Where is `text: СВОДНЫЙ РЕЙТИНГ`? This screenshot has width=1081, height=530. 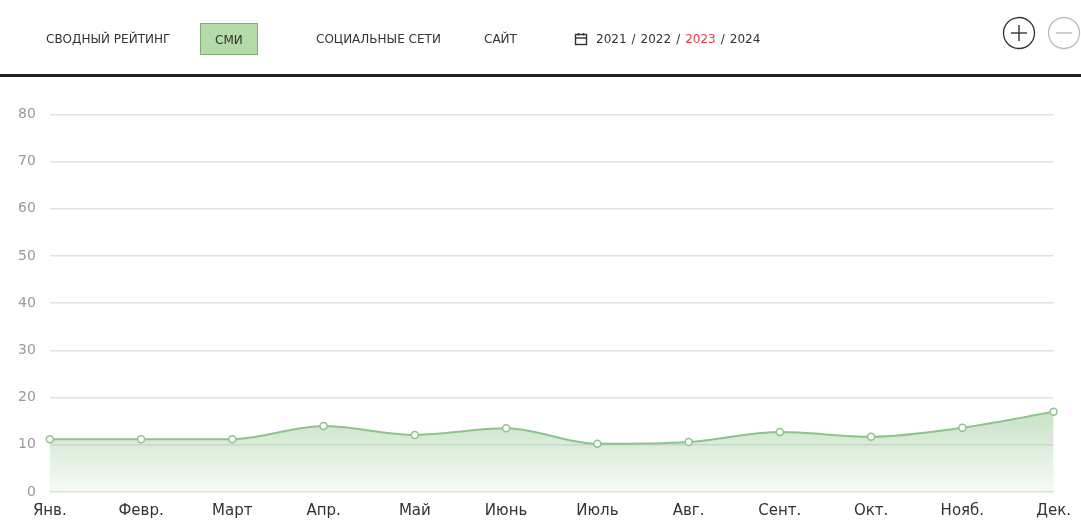 text: СВОДНЫЙ РЕЙТИНГ is located at coordinates (108, 39).